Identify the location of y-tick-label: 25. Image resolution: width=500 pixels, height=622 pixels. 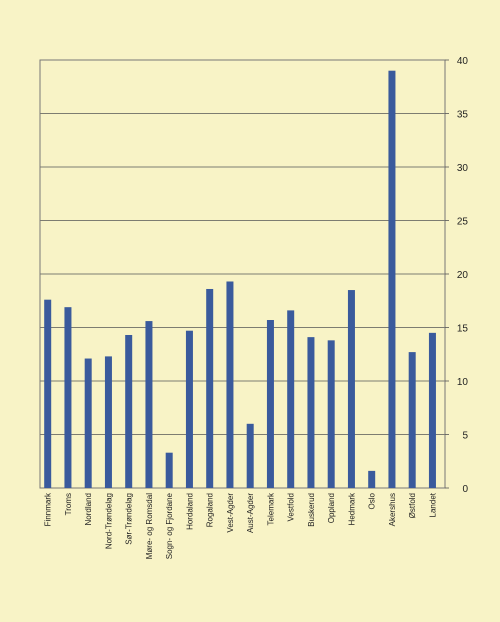
(463, 222).